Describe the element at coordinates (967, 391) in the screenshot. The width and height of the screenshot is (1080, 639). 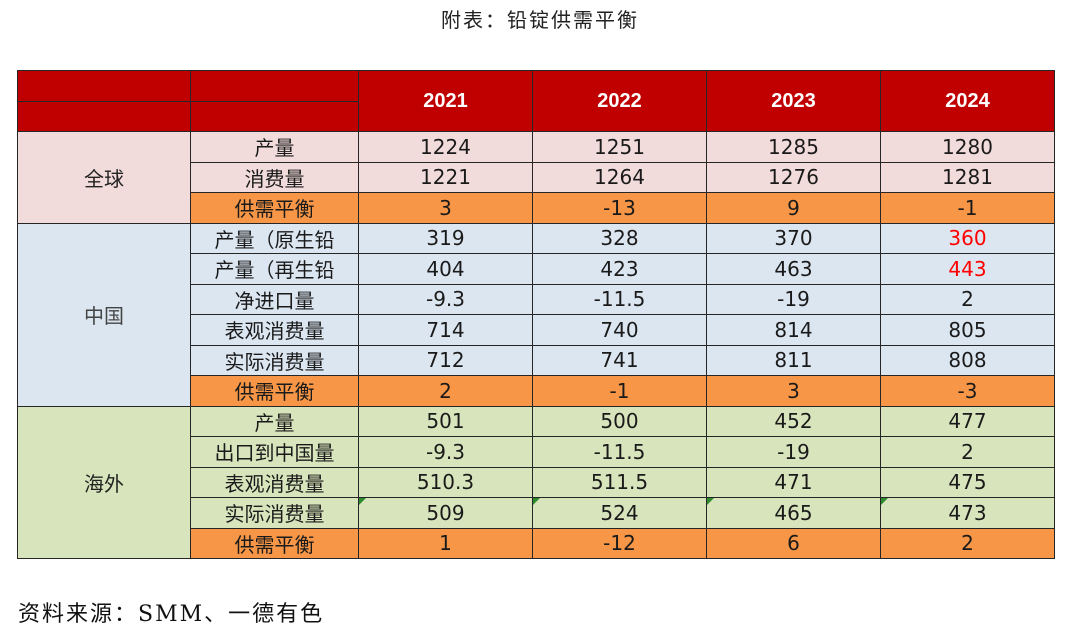
I see `value-cell: -3` at that location.